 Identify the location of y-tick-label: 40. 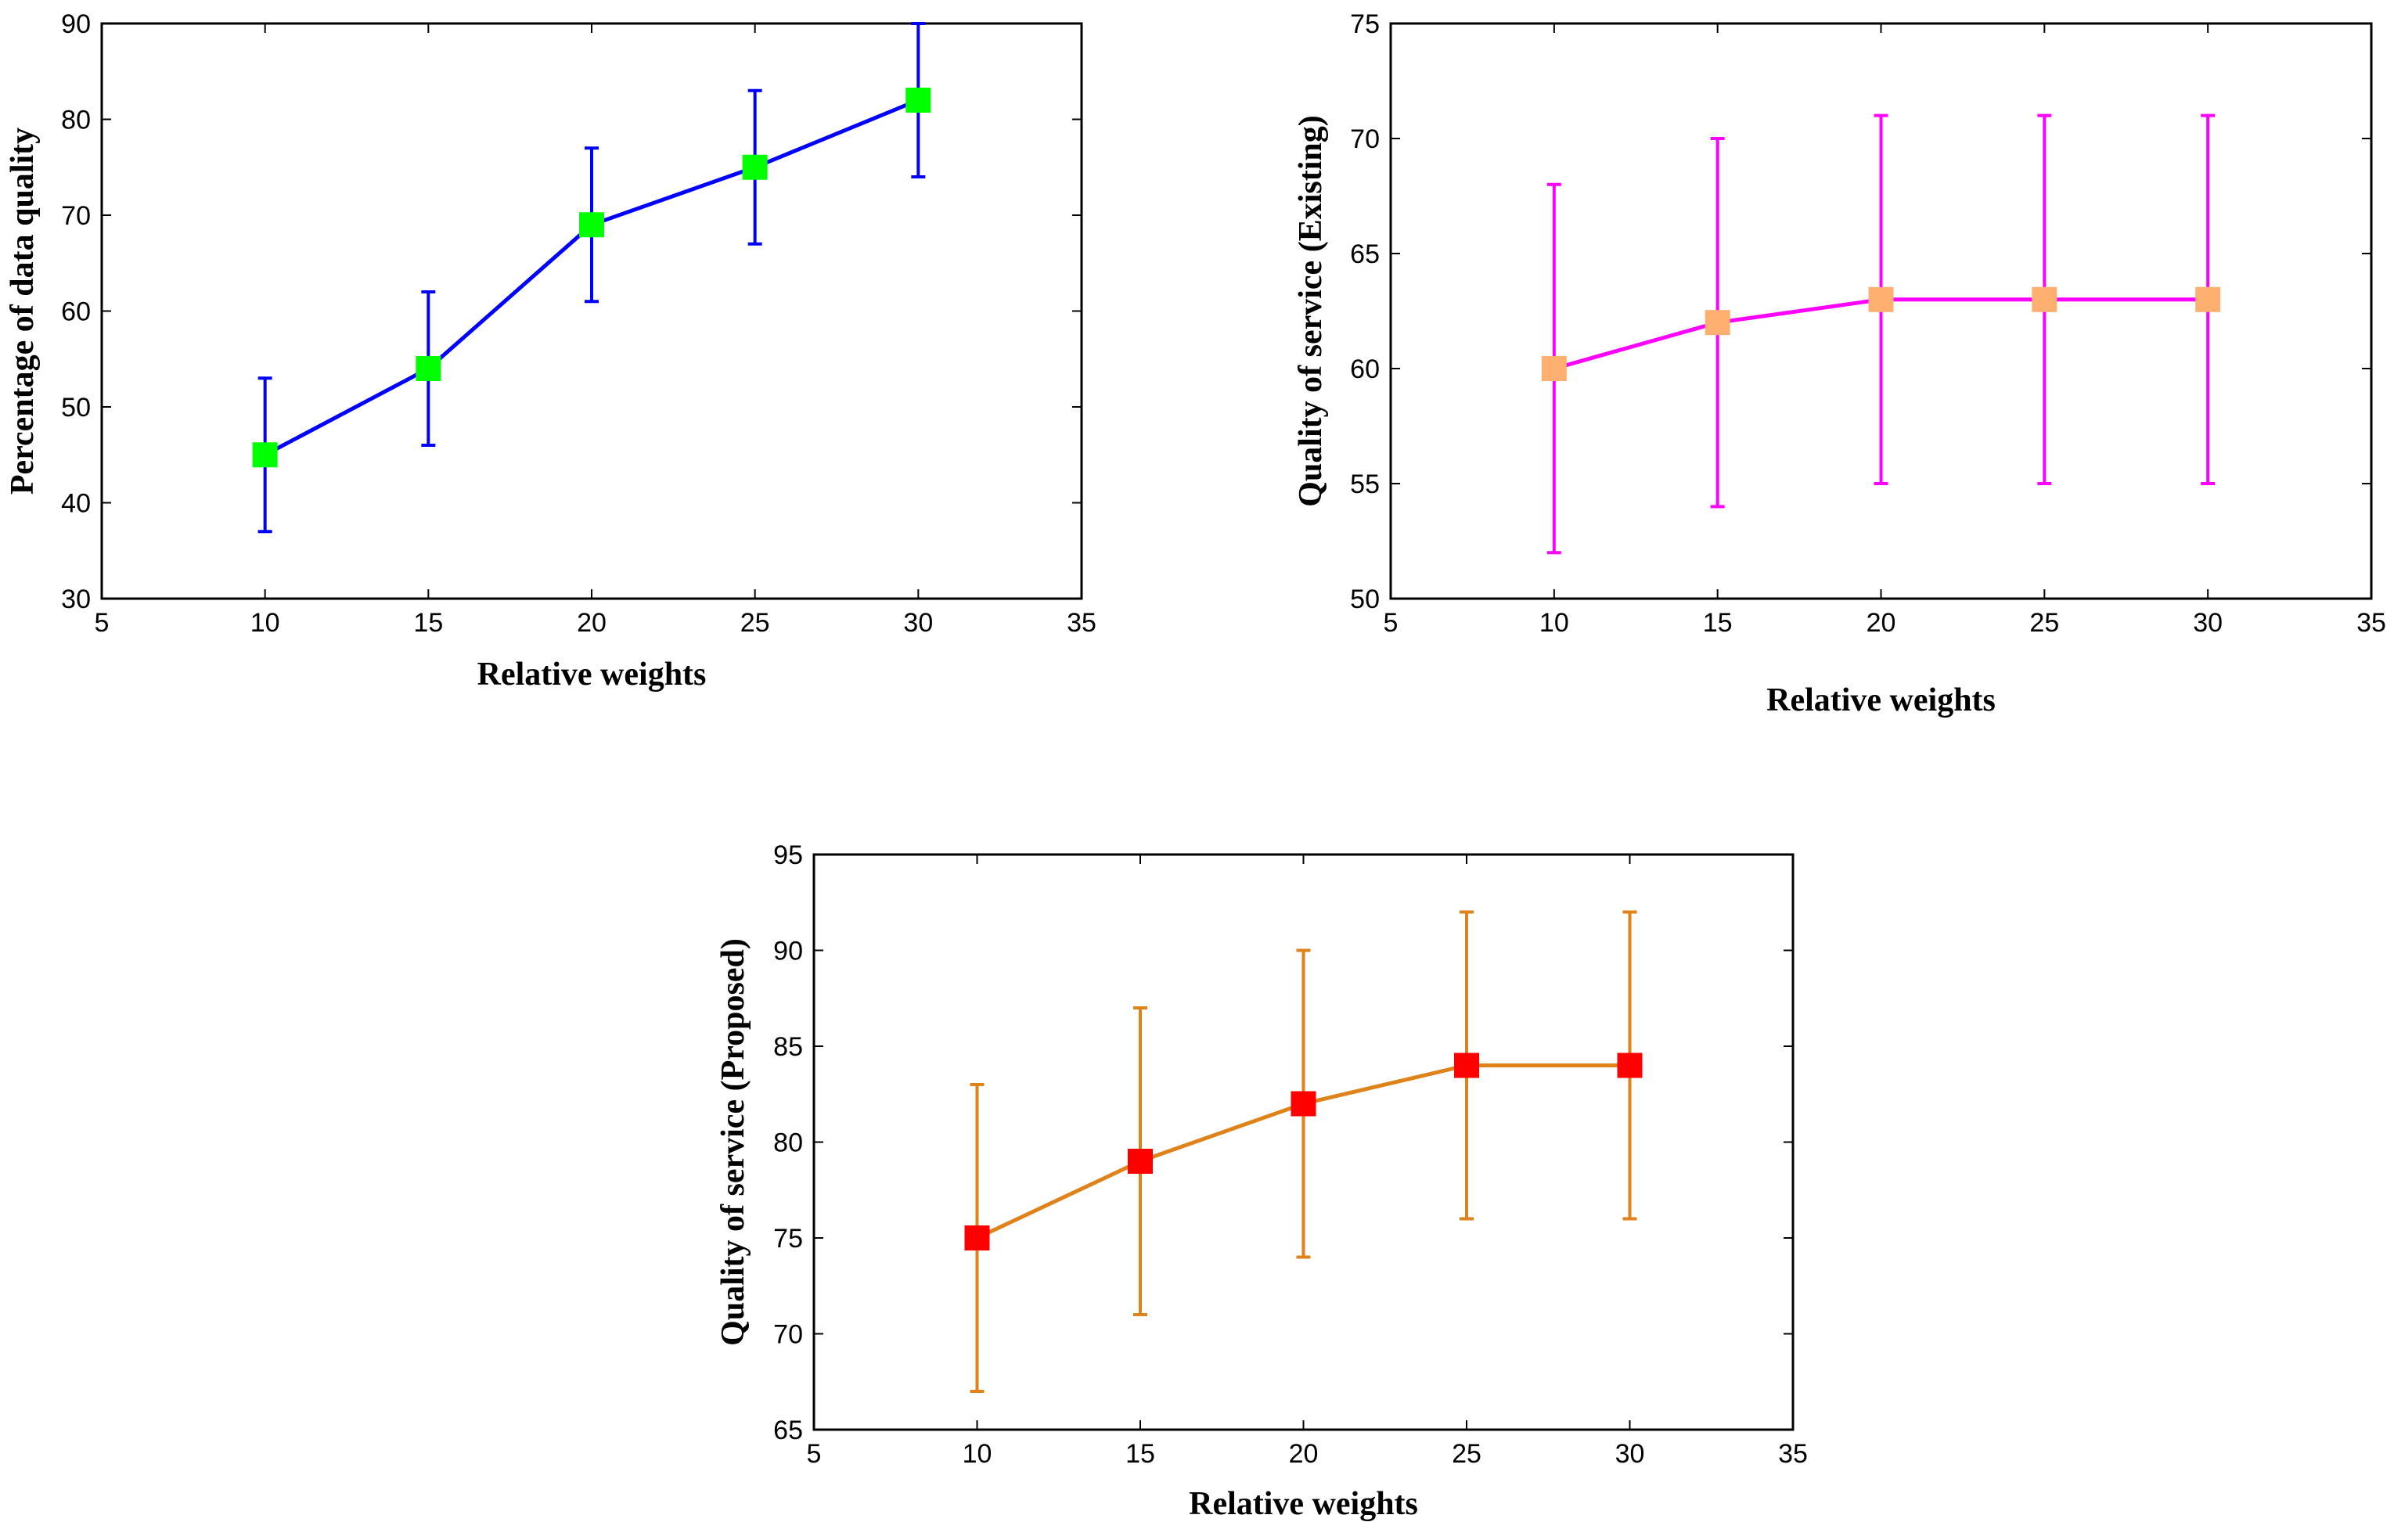
(76, 504).